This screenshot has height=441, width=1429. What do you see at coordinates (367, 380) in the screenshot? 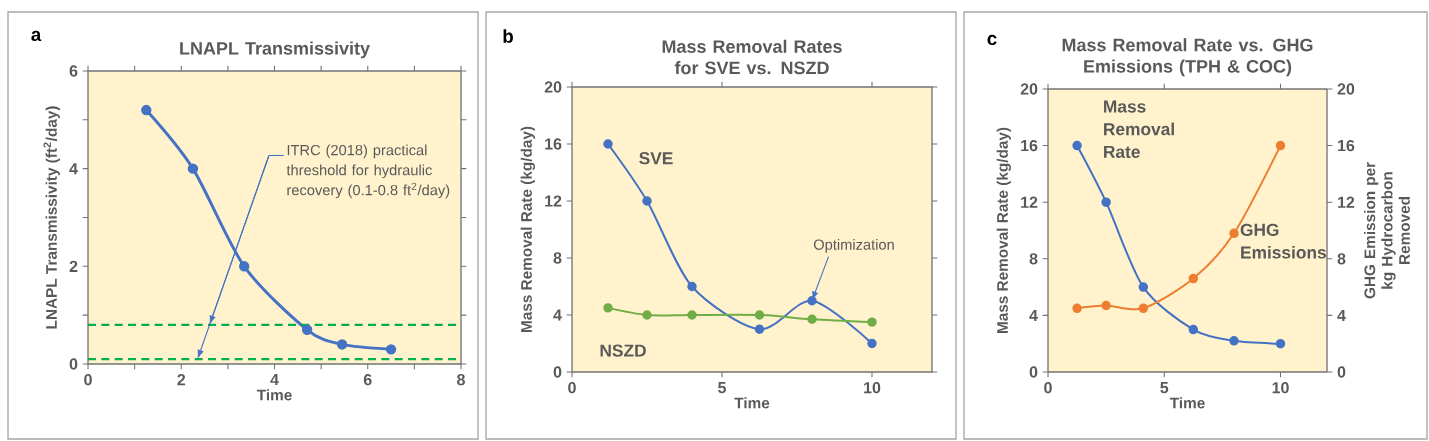
I see `x-tick-label: 6` at bounding box center [367, 380].